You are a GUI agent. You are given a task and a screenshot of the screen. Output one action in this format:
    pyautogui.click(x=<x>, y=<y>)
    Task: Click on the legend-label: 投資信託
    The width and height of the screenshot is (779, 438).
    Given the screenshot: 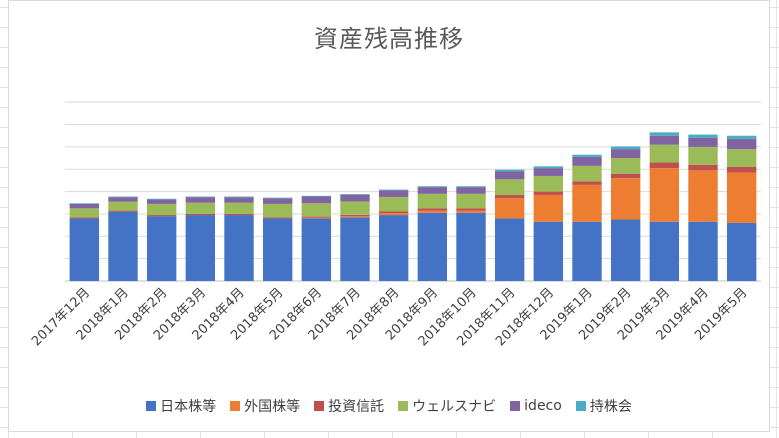 What is the action you would take?
    pyautogui.click(x=356, y=407)
    